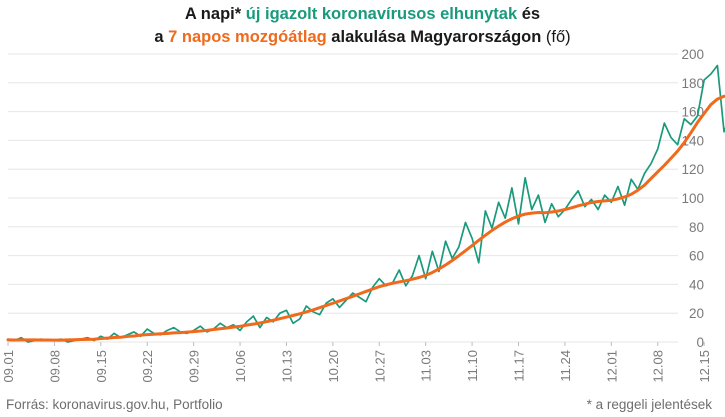 This screenshot has height=417, width=725. Describe the element at coordinates (692, 169) in the screenshot. I see `y-tick-label: 120` at that location.